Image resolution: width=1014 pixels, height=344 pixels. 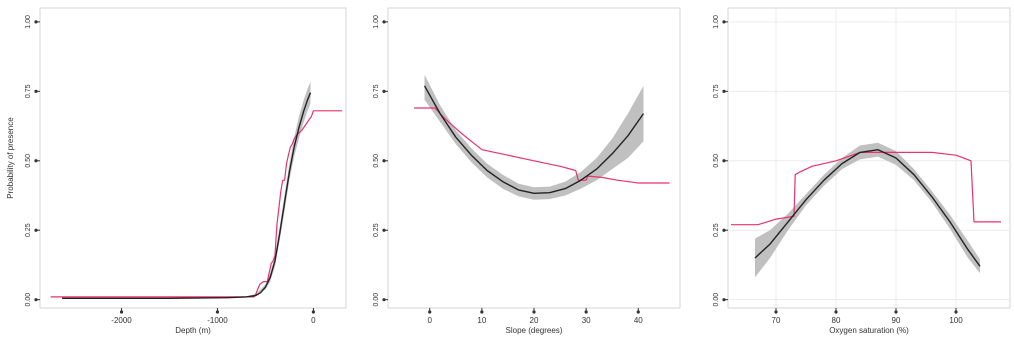 What do you see at coordinates (896, 320) in the screenshot?
I see `x-tick-label: 90` at bounding box center [896, 320].